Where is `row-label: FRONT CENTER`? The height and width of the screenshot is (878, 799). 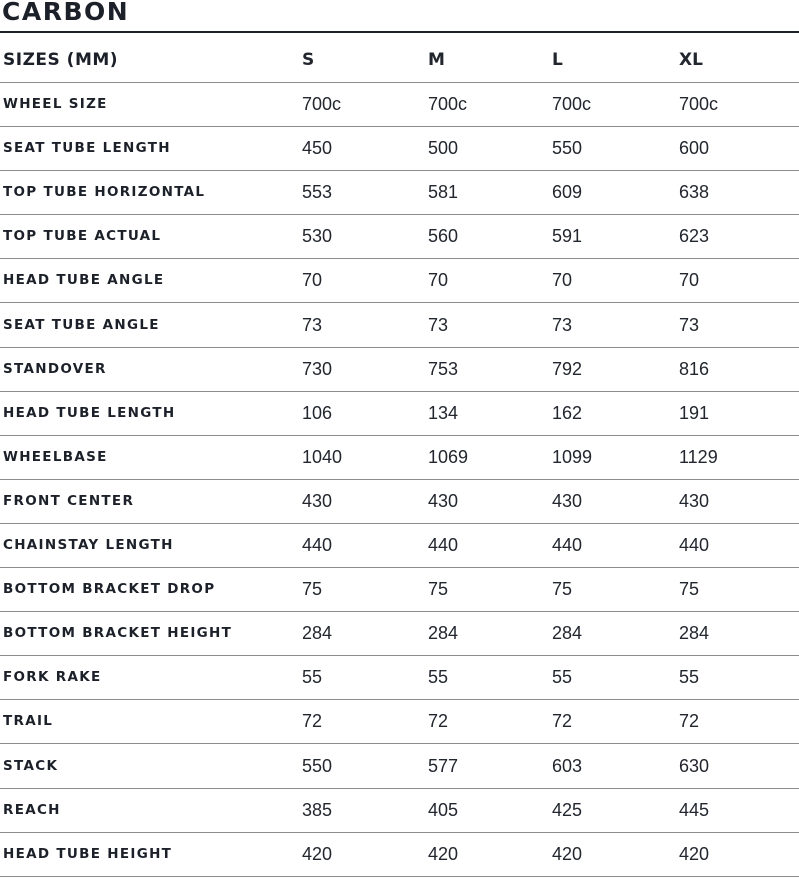 row-label: FRONT CENTER is located at coordinates (69, 500).